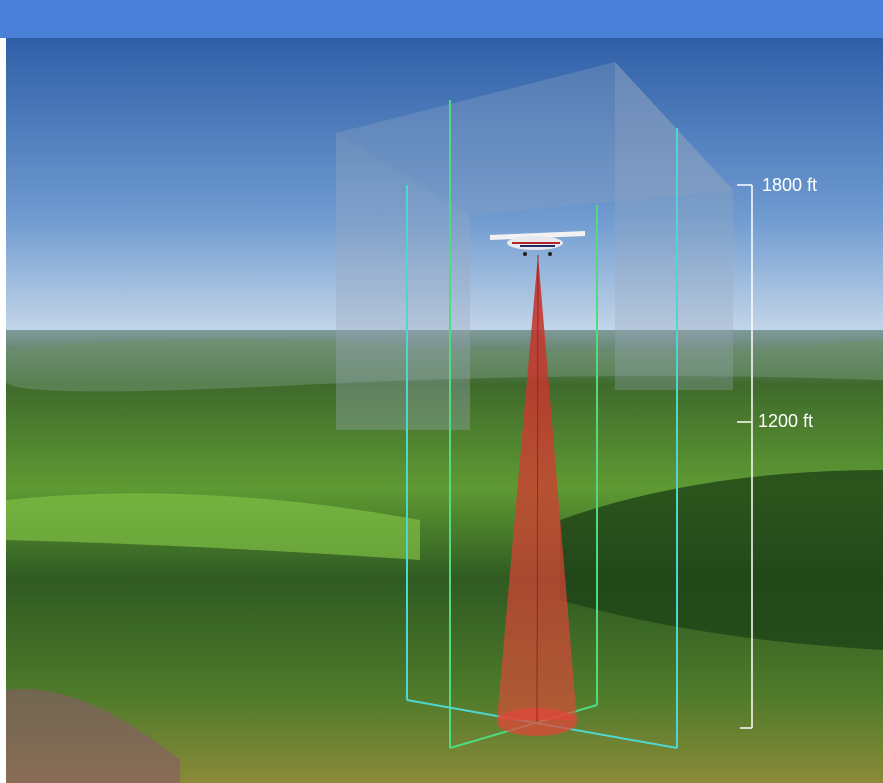 This screenshot has width=883, height=783. Describe the element at coordinates (93, 735) in the screenshot. I see `heather` at that location.